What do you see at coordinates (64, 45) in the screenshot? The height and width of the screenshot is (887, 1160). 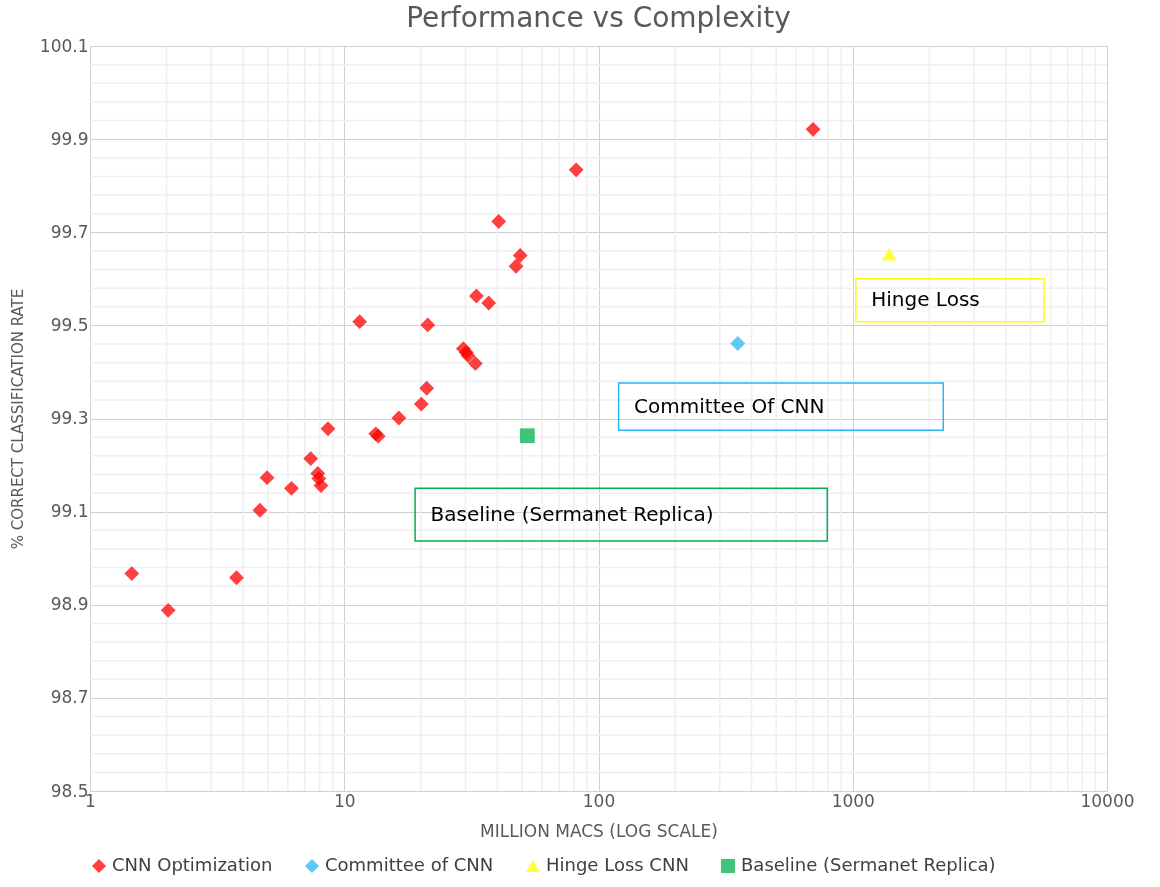 I see `y-tick-label: 100.1` at bounding box center [64, 45].